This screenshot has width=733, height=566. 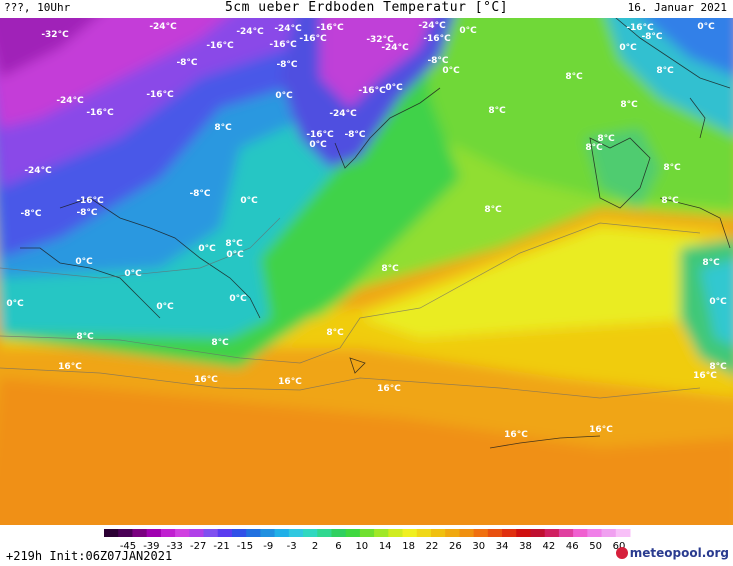 What do you see at coordinates (221, 546) in the screenshot?
I see `legend-tick-label: -21` at bounding box center [221, 546].